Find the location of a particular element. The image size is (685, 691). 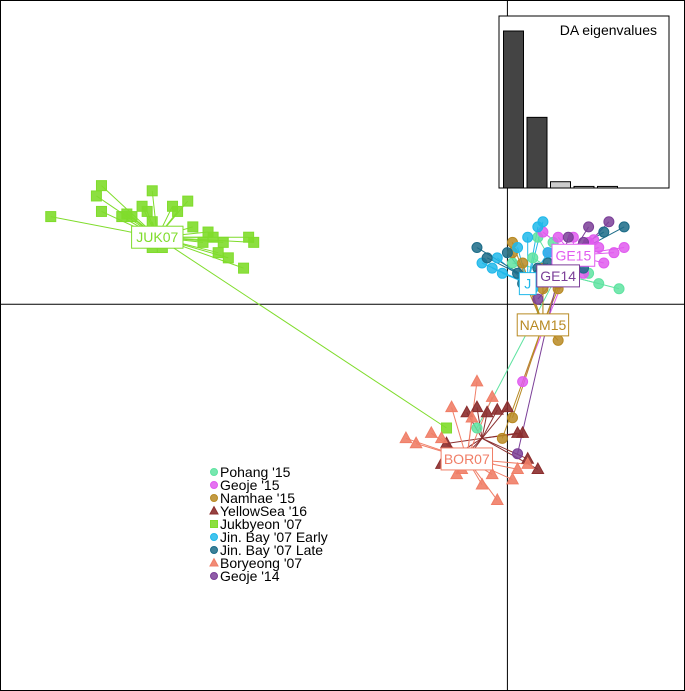

legend-label-2: Namhae '15 is located at coordinates (257, 498).